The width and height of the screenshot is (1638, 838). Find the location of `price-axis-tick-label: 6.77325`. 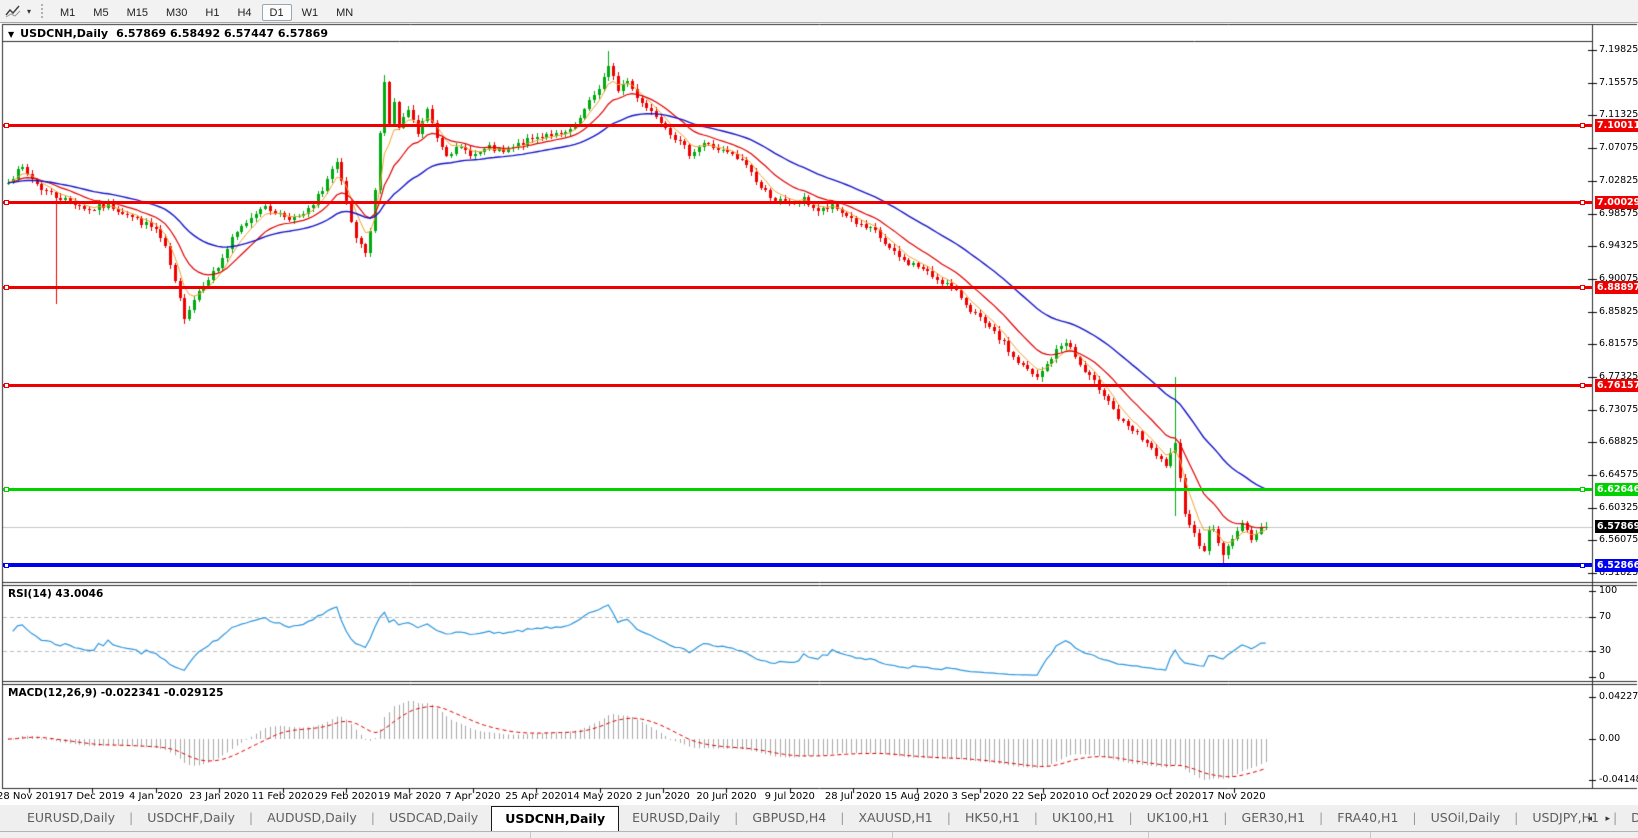

price-axis-tick-label: 6.77325 is located at coordinates (1618, 376).